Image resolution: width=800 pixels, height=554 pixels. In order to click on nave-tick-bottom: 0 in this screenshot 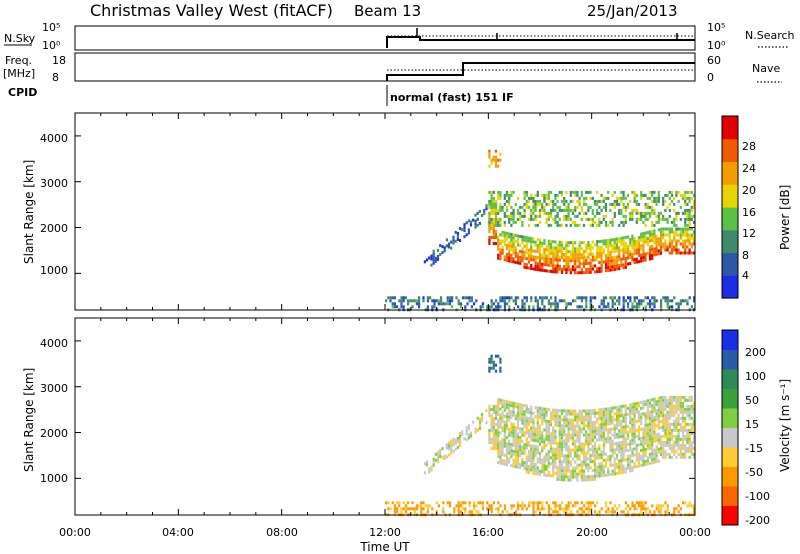, I will do `click(710, 77)`.